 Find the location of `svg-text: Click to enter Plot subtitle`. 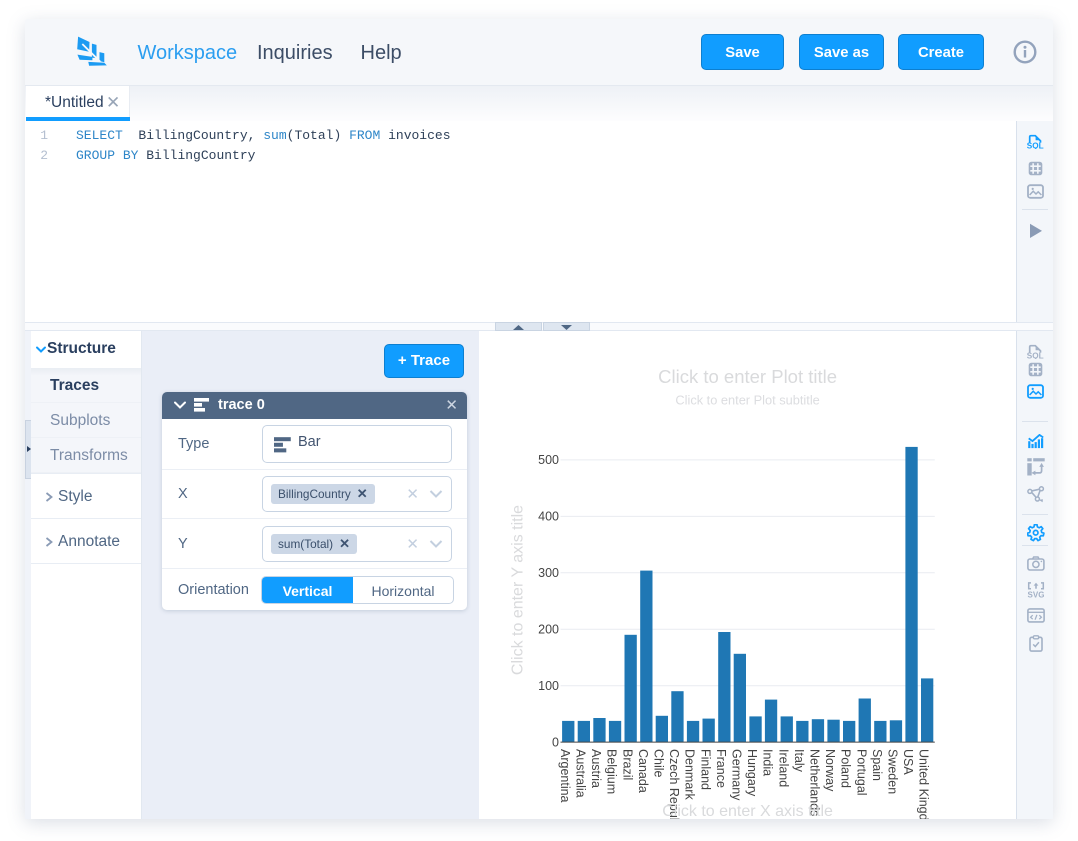

svg-text: Click to enter Plot subtitle is located at coordinates (747, 400).